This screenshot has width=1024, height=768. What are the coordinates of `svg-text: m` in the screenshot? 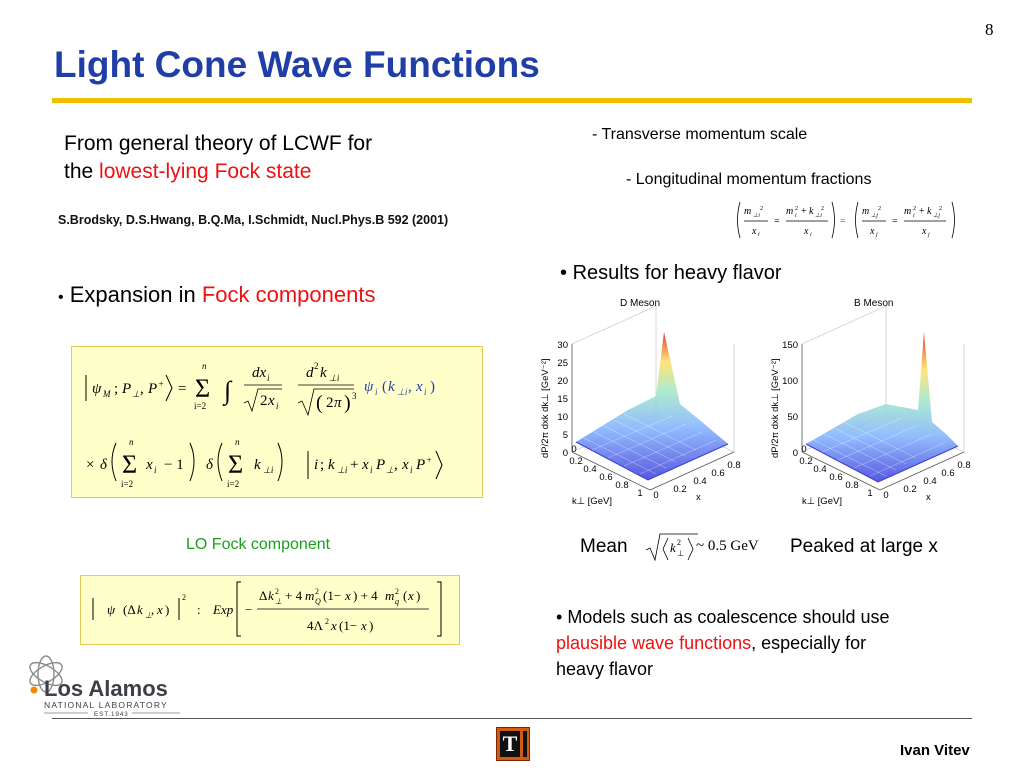 It's located at (309, 595).